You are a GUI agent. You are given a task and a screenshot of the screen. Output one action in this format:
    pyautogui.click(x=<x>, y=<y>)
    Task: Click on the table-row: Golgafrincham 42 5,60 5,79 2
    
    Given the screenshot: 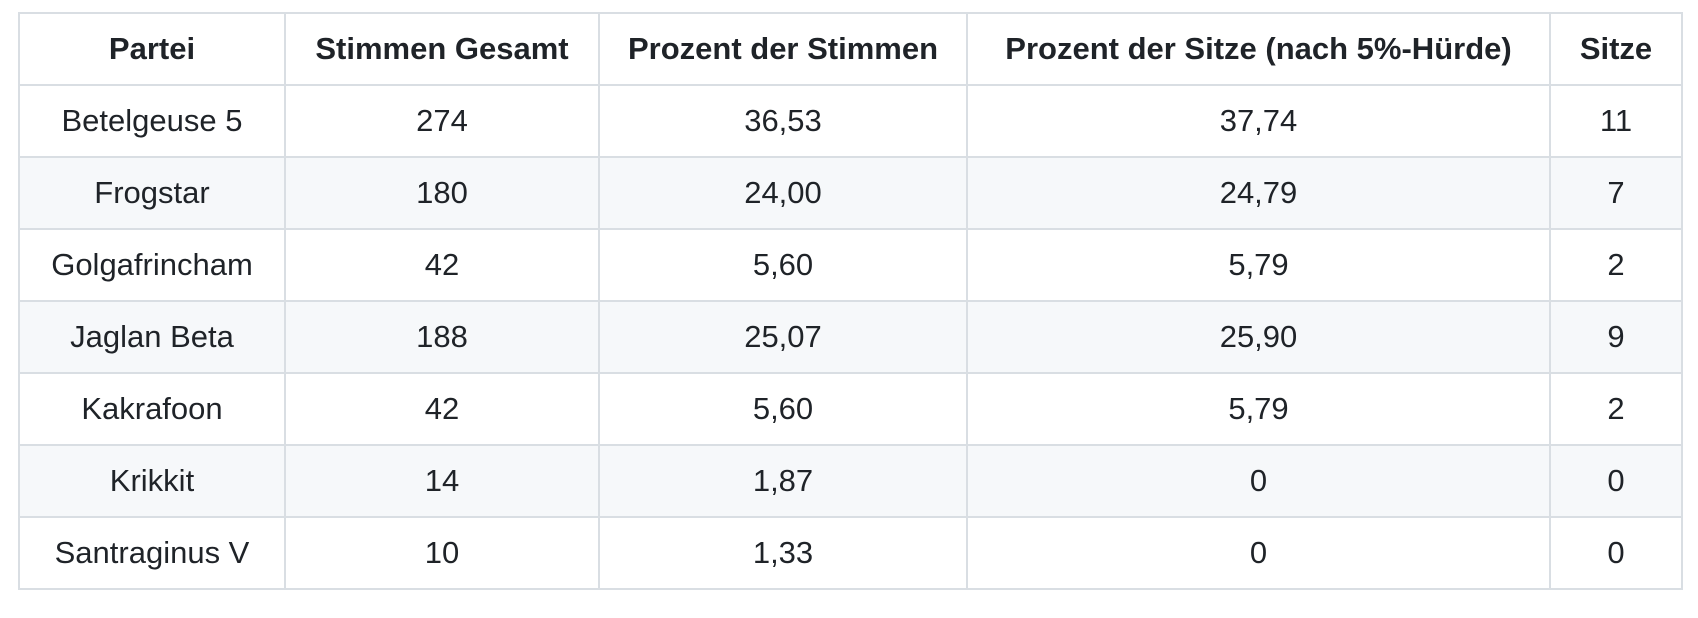 What is the action you would take?
    pyautogui.click(x=850, y=265)
    